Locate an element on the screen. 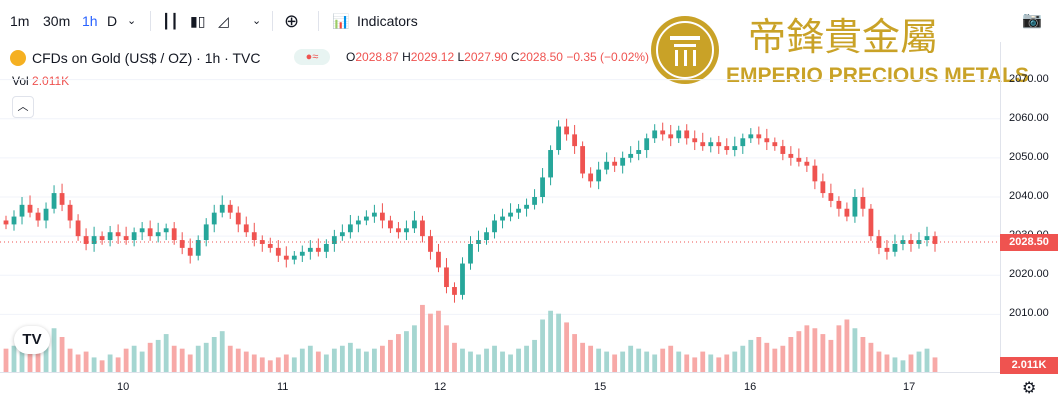  time-tick-label: 10 is located at coordinates (123, 387).